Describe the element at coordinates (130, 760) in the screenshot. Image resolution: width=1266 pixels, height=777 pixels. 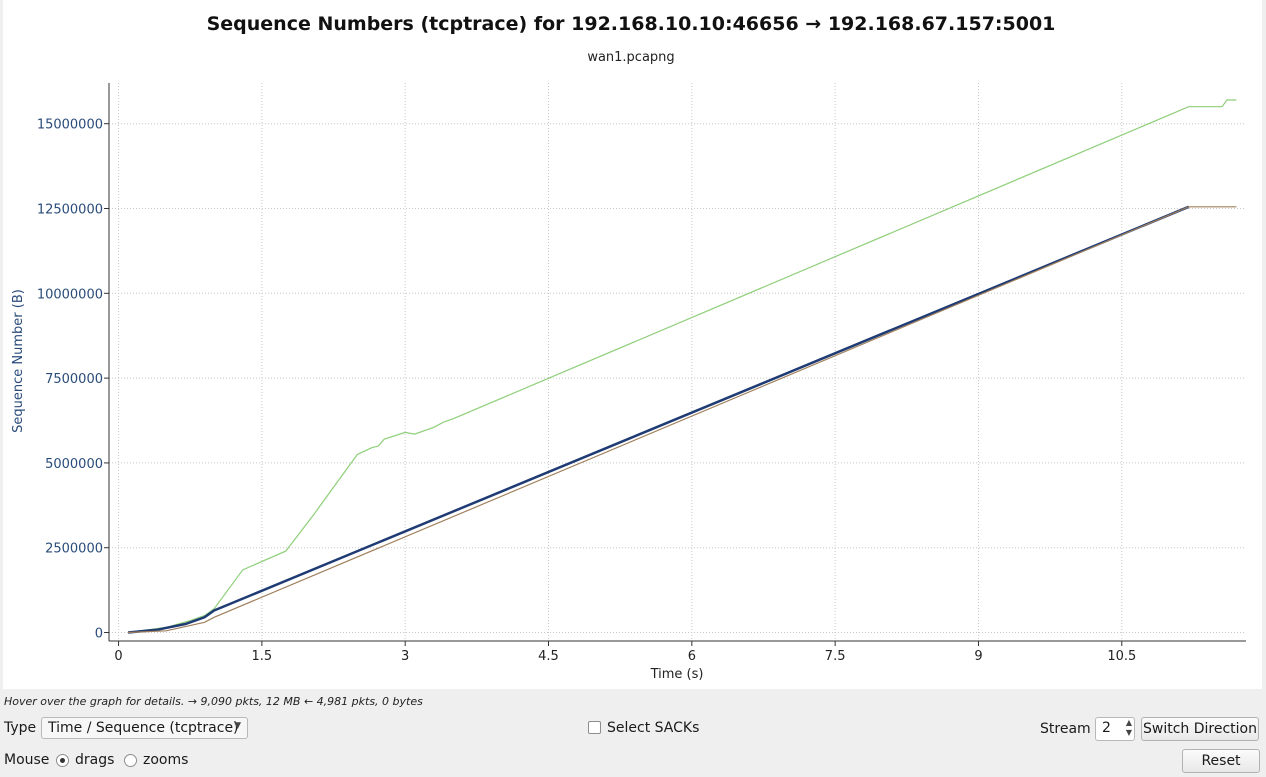
I see `zooms-radio` at that location.